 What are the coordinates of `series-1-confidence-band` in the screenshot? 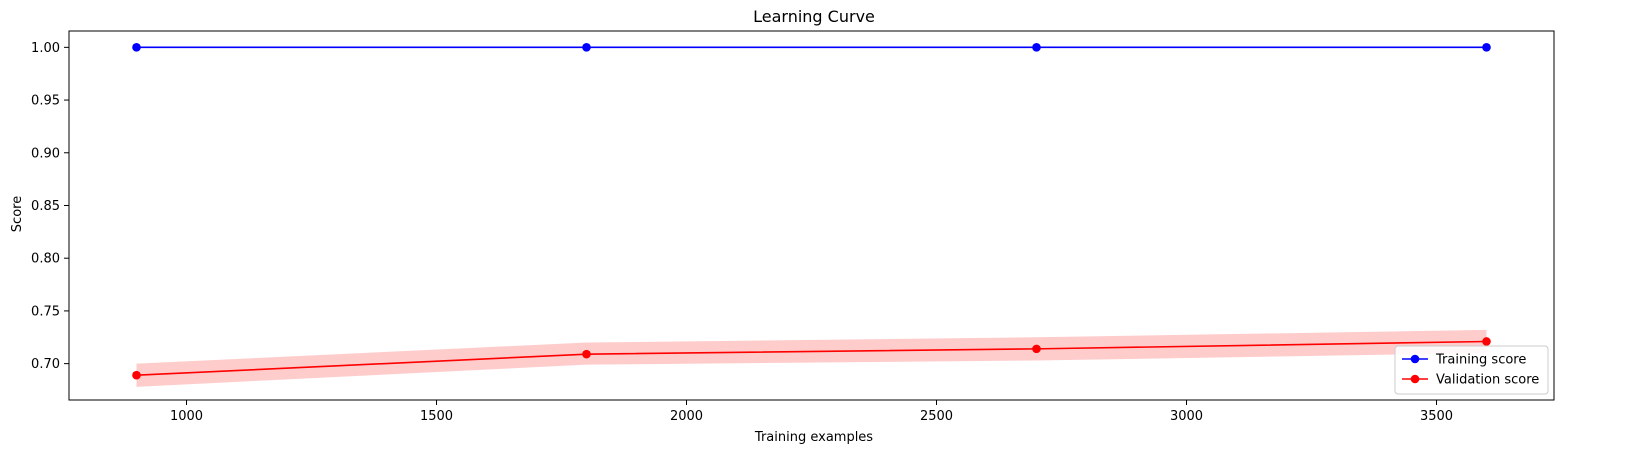 It's located at (811, 358).